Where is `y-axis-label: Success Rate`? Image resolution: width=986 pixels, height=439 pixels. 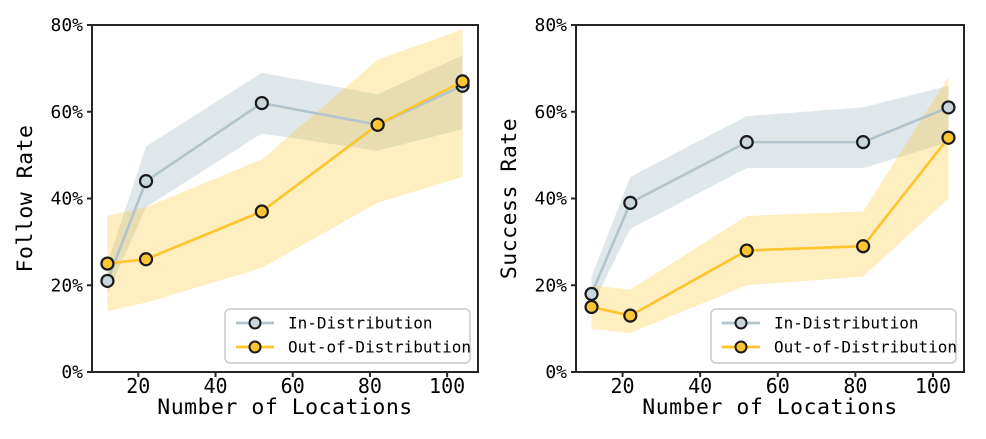
y-axis-label: Success Rate is located at coordinates (509, 198).